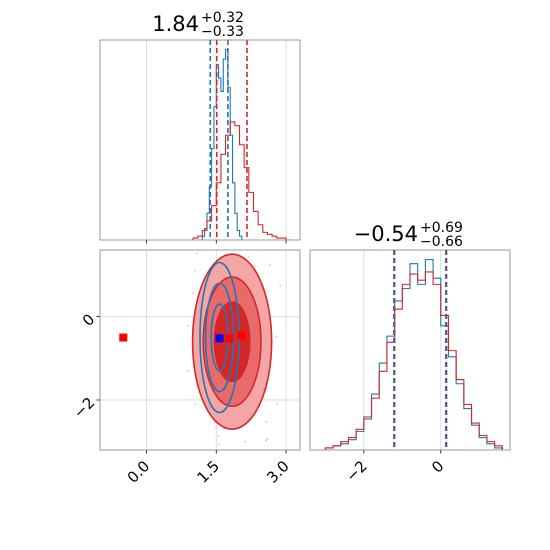  Describe the element at coordinates (278, 472) in the screenshot. I see `x-tick-label-p0: 3.0` at that location.